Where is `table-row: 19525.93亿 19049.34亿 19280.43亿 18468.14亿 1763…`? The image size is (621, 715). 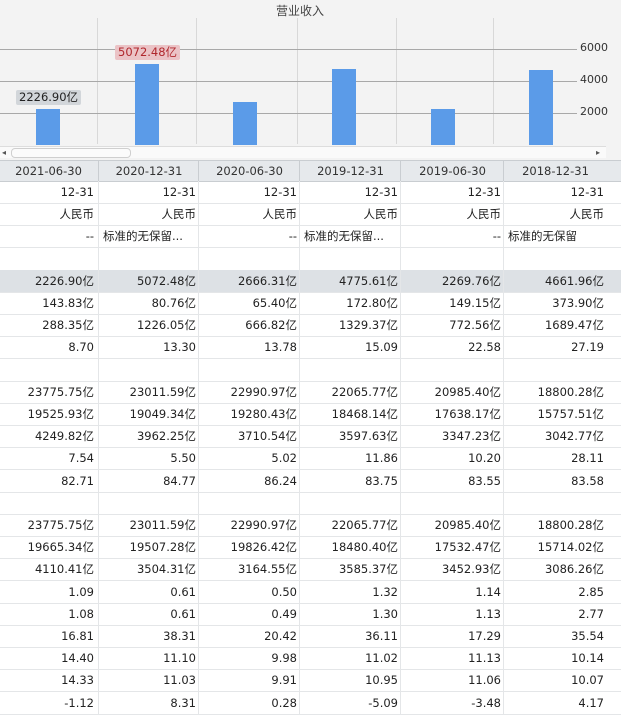
table-row: 19525.93亿 19049.34亿 19280.43亿 18468.14亿 1763… is located at coordinates (310, 414).